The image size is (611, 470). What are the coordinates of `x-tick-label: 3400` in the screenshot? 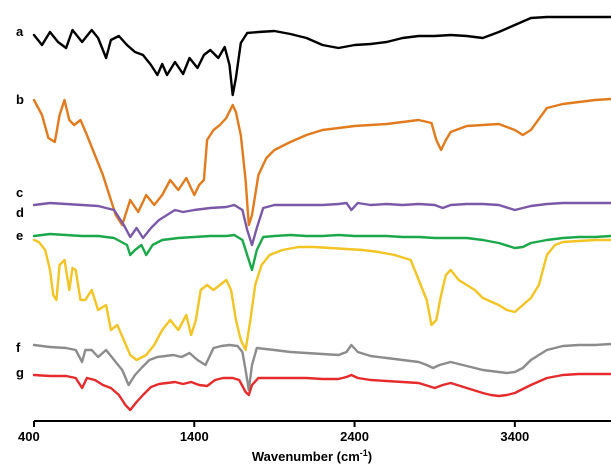 It's located at (514, 436).